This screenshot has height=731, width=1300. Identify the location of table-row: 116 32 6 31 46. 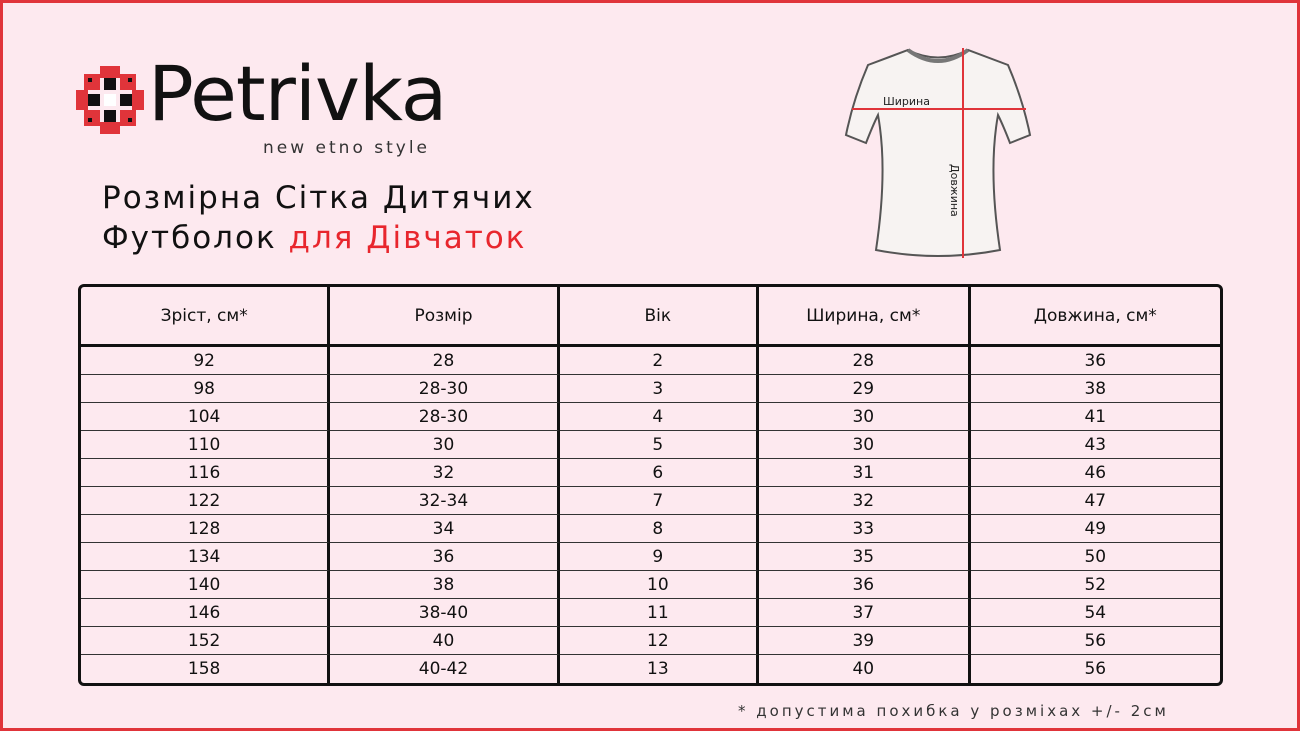
(650, 473).